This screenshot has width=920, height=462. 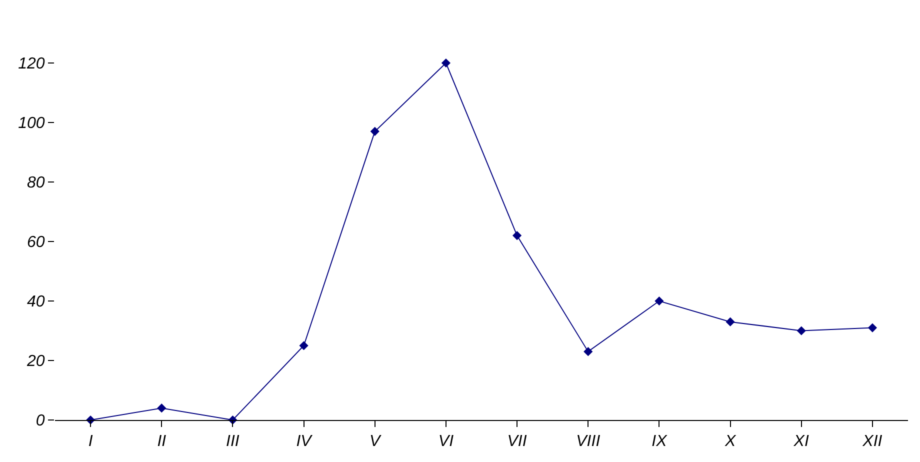 What do you see at coordinates (730, 441) in the screenshot?
I see `x-tick-label: X` at bounding box center [730, 441].